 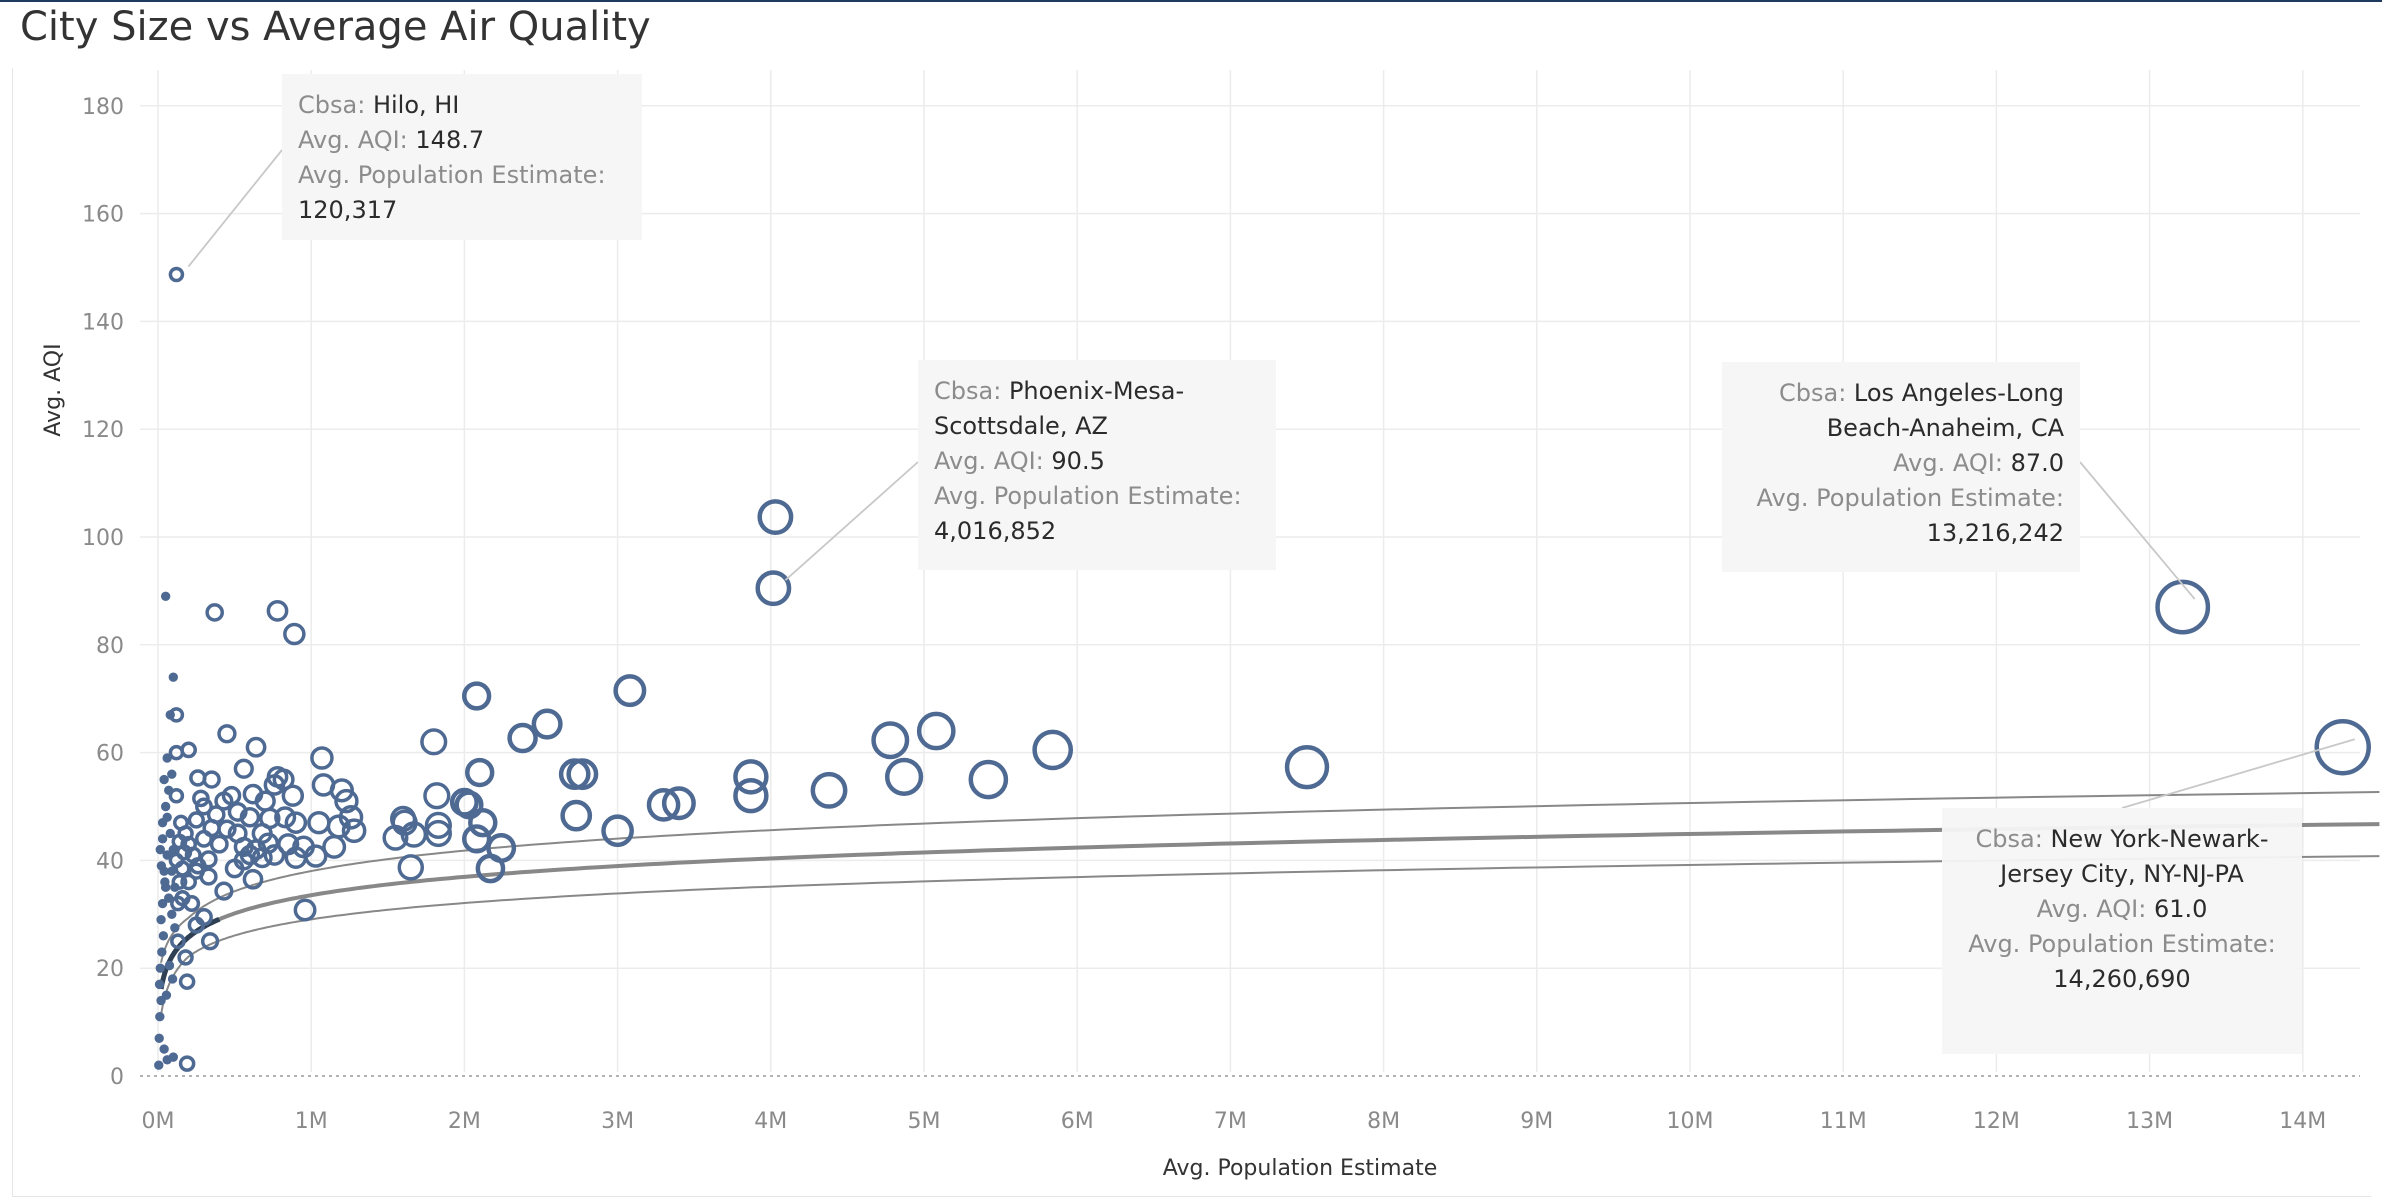 I want to click on y-axis-title: Avg. AQI, so click(x=53, y=389).